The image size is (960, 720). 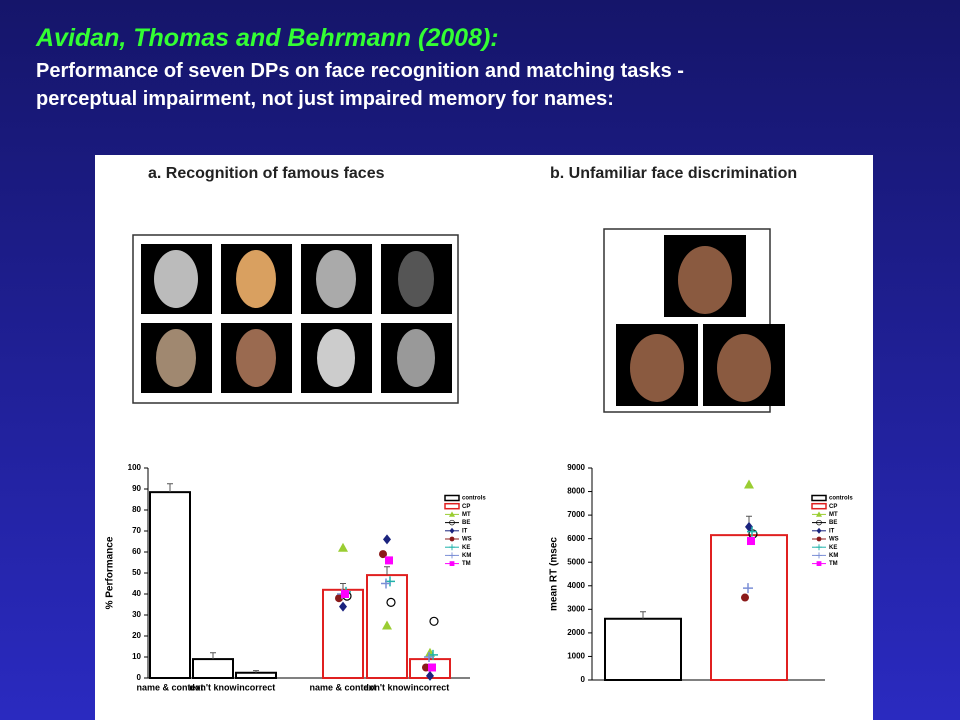 I want to click on y-tick-label: 2000, so click(x=576, y=632).